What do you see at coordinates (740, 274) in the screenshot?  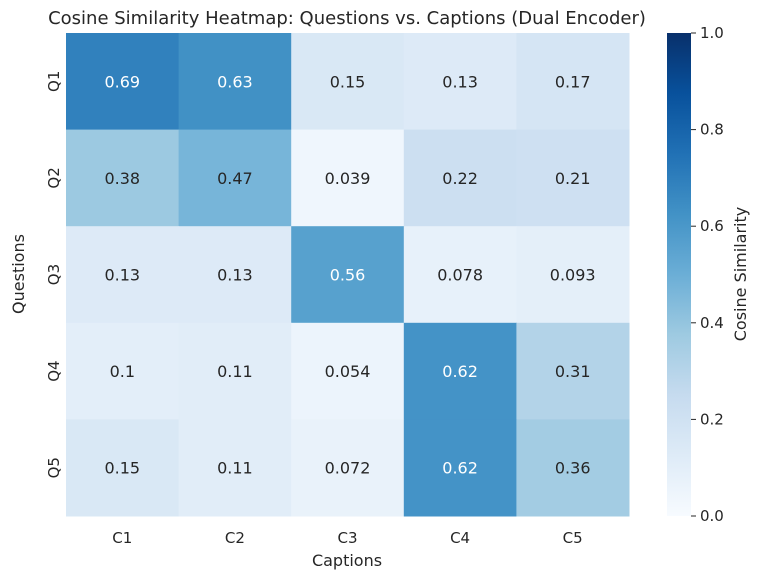 I see `colorbar-label: Cosine Similarity` at bounding box center [740, 274].